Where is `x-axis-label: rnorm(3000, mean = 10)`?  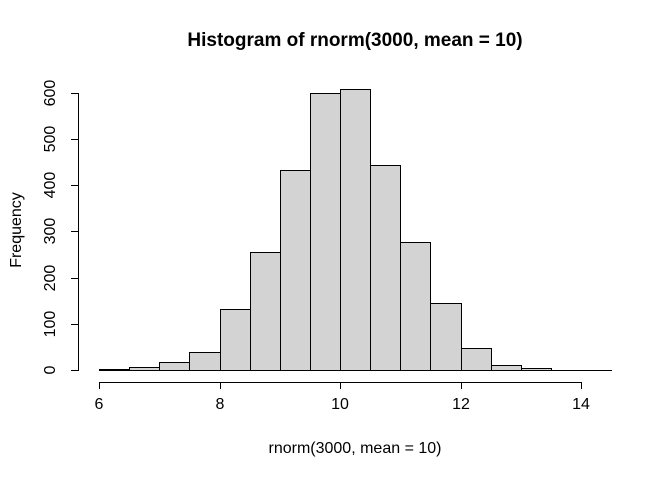 x-axis-label: rnorm(3000, mean = 10) is located at coordinates (355, 448).